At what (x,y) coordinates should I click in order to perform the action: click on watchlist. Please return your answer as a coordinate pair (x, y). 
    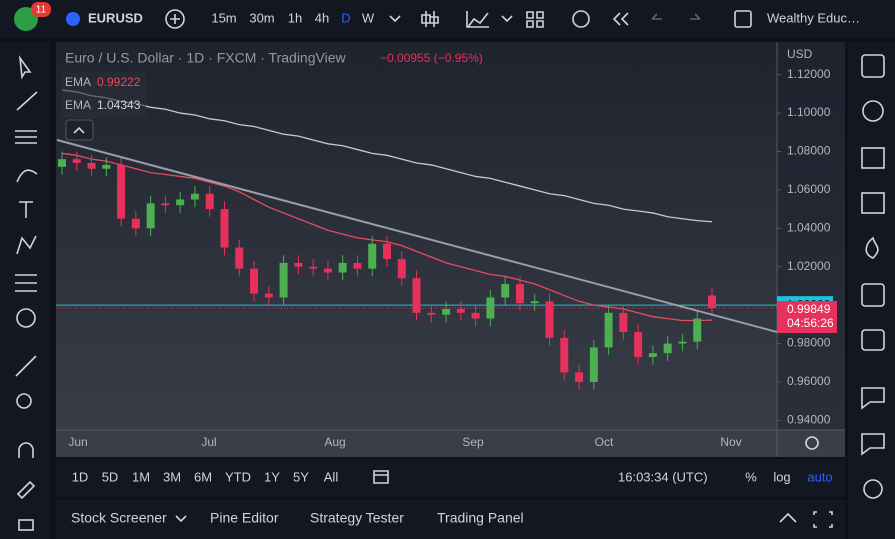
    Looking at the image, I should click on (873, 66).